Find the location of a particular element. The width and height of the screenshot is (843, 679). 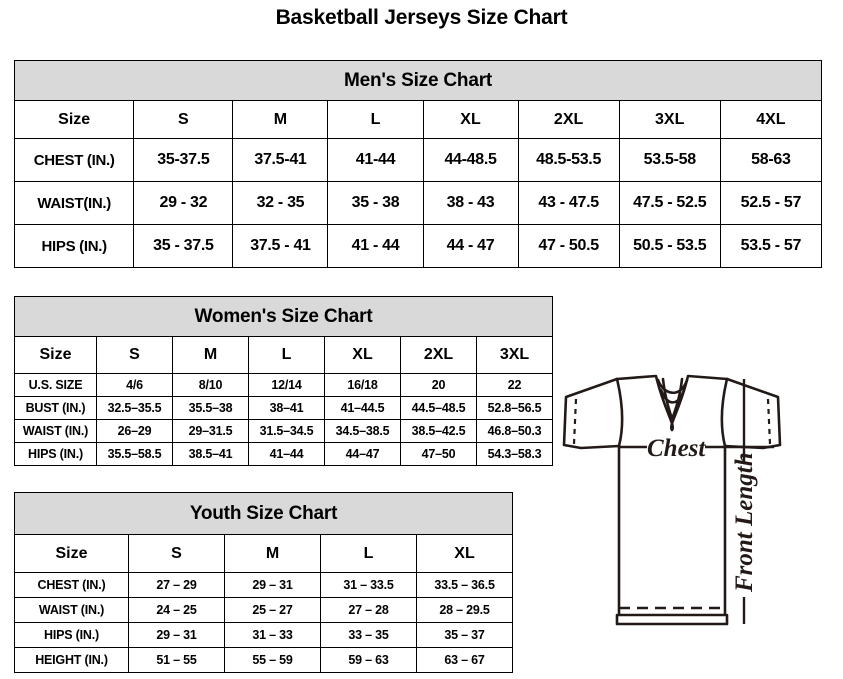

mens-cell: 41-44 is located at coordinates (375, 160).